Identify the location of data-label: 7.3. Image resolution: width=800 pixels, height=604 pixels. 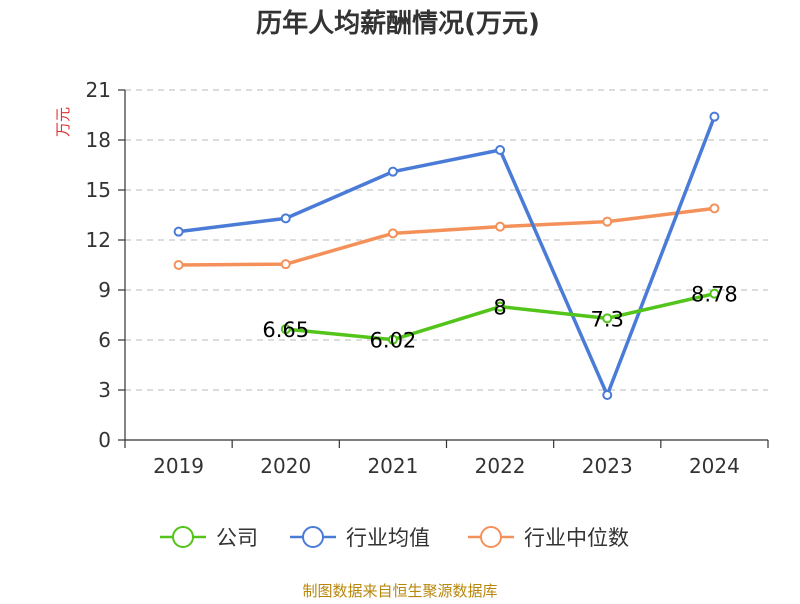
(607, 319).